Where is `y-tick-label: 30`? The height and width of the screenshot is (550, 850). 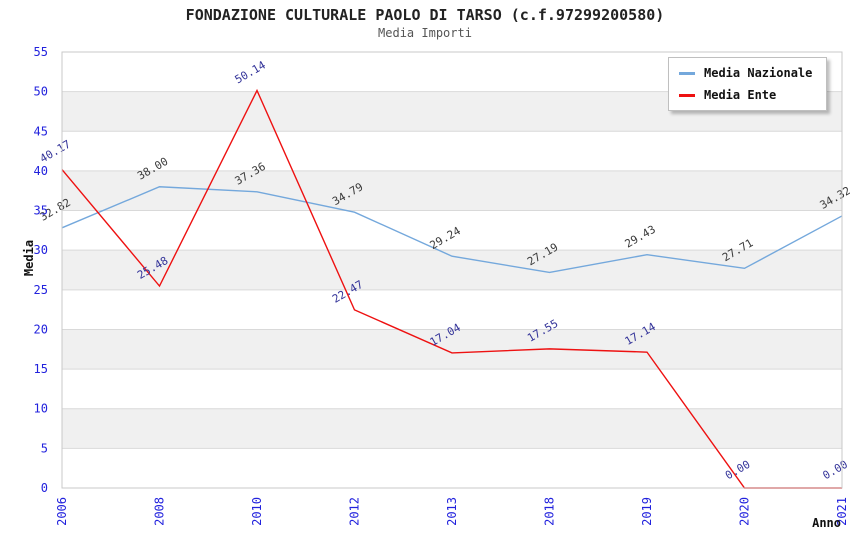 y-tick-label: 30 is located at coordinates (41, 250).